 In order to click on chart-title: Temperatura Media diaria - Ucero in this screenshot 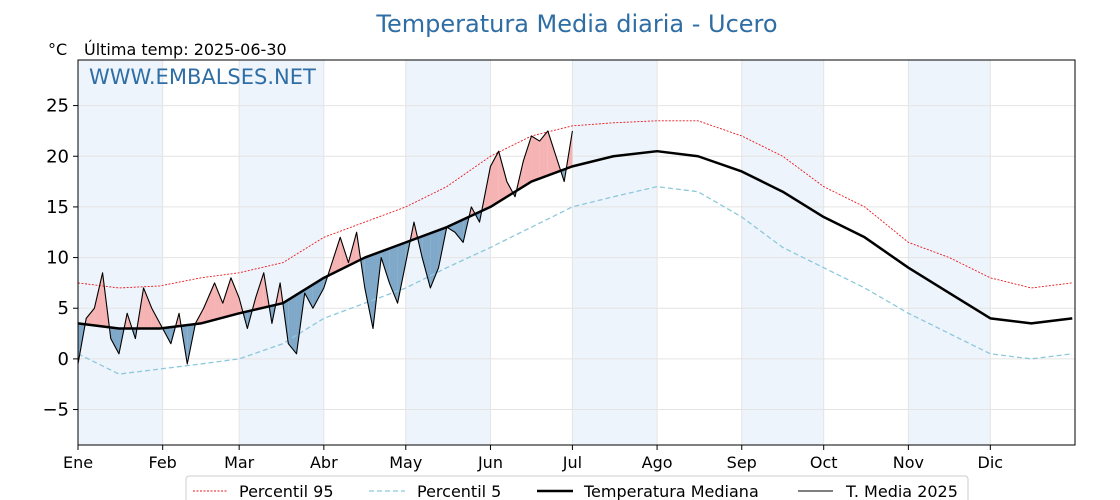, I will do `click(576, 24)`.